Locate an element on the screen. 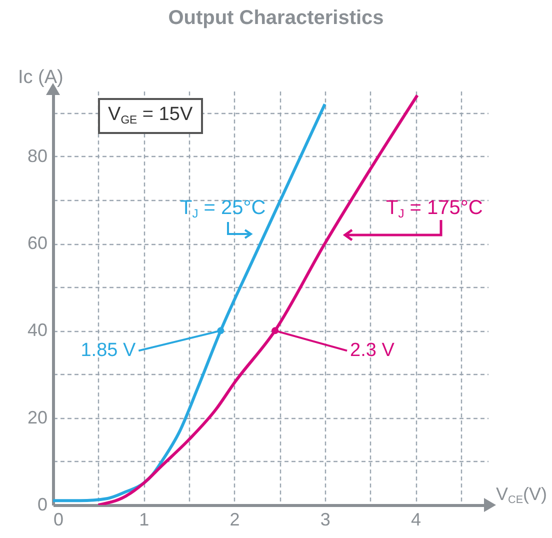  x-tick-label: 1 is located at coordinates (144, 520).